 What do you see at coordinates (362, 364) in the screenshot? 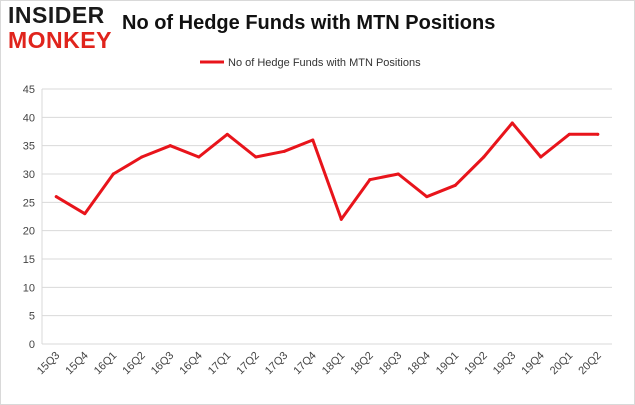
I see `x-tick-label: 18Q2` at bounding box center [362, 364].